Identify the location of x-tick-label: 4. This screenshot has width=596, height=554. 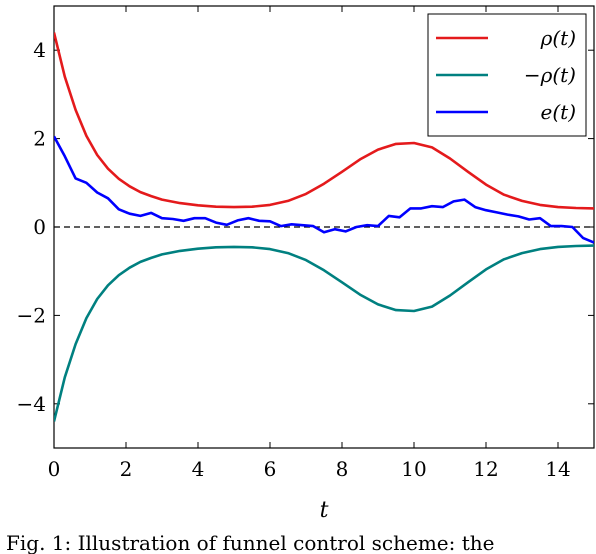
(198, 469).